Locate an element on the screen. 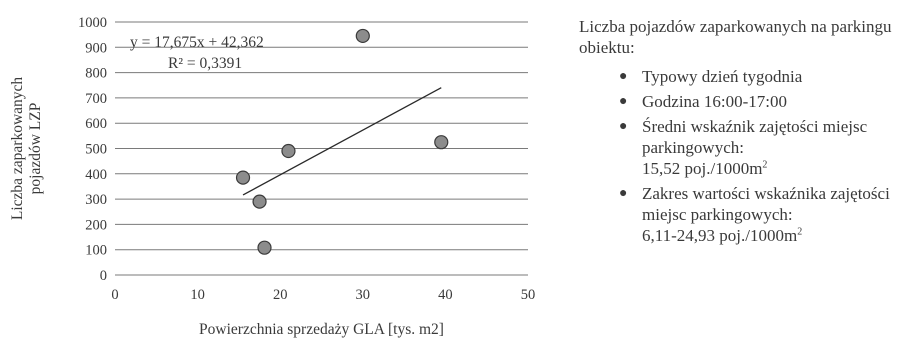 The image size is (905, 340). y-tick-label: 0 is located at coordinates (103, 276).